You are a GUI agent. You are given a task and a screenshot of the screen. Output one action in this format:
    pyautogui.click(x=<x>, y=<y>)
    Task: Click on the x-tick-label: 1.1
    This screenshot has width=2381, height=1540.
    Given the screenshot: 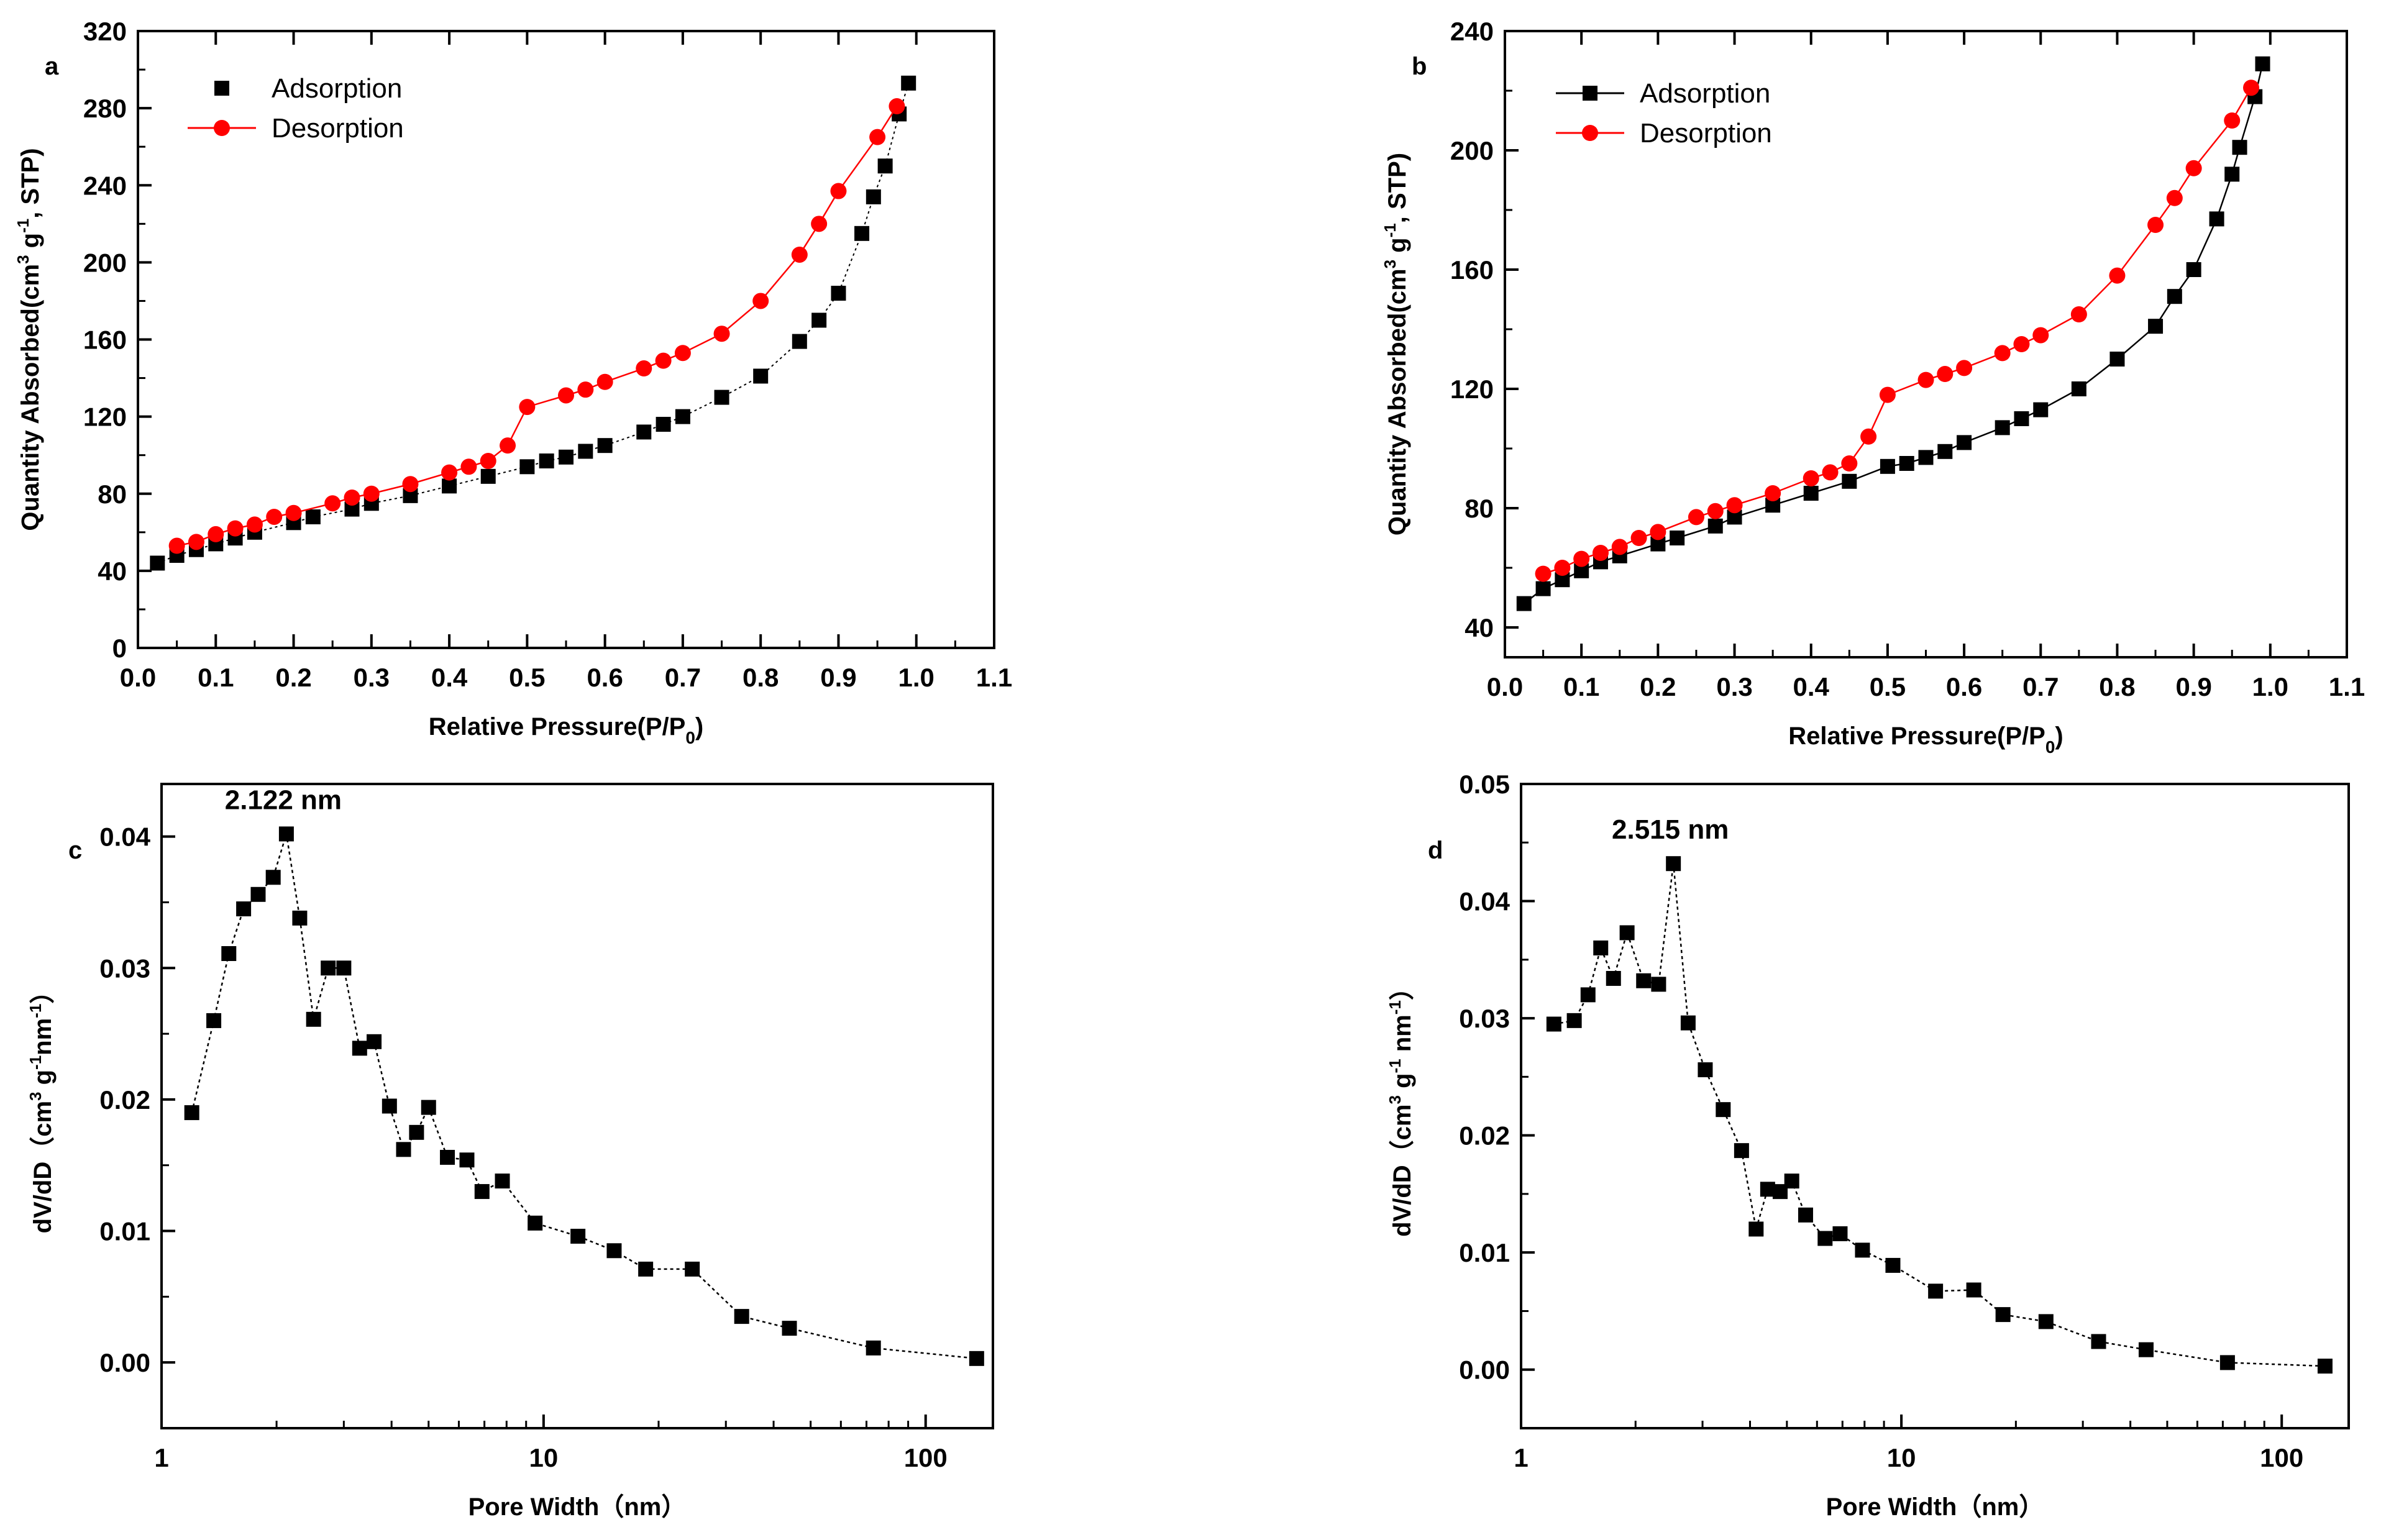 What is the action you would take?
    pyautogui.click(x=994, y=677)
    